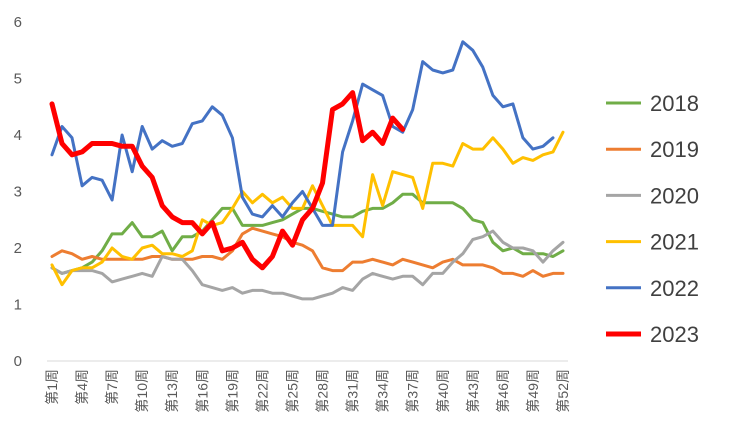 The width and height of the screenshot is (732, 439). I want to click on series-line-2019, so click(307, 252).